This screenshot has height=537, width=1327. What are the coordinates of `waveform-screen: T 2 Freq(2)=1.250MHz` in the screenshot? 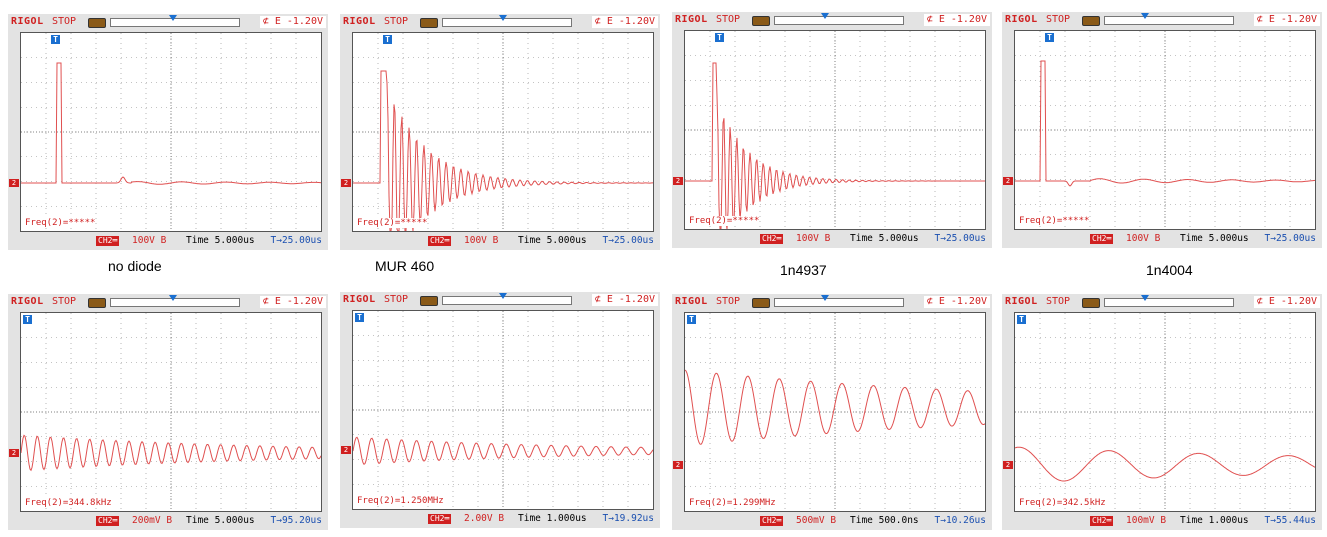 It's located at (497, 410).